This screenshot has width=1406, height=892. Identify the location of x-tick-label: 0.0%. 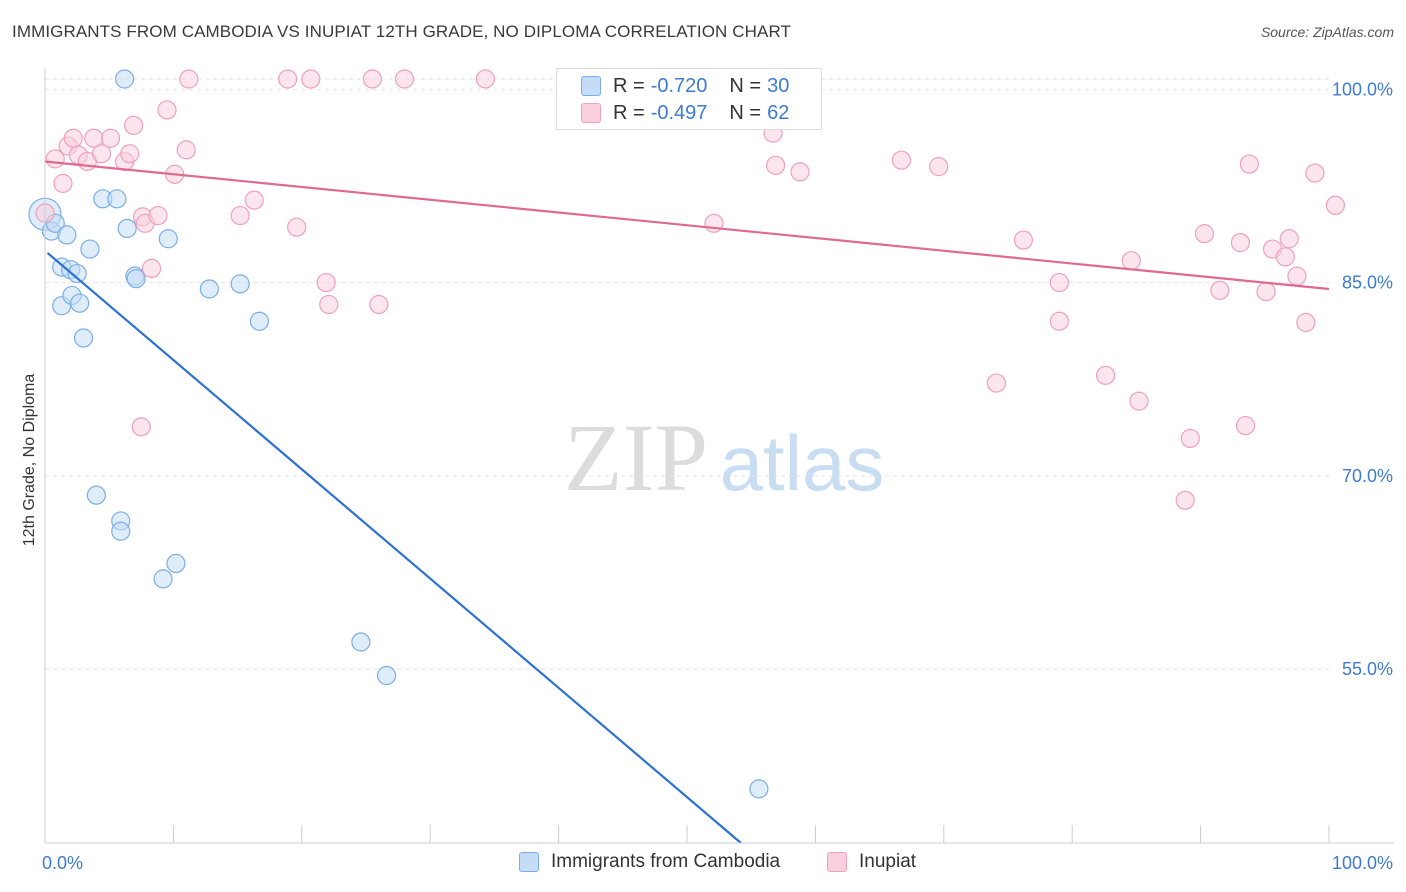
(62, 863).